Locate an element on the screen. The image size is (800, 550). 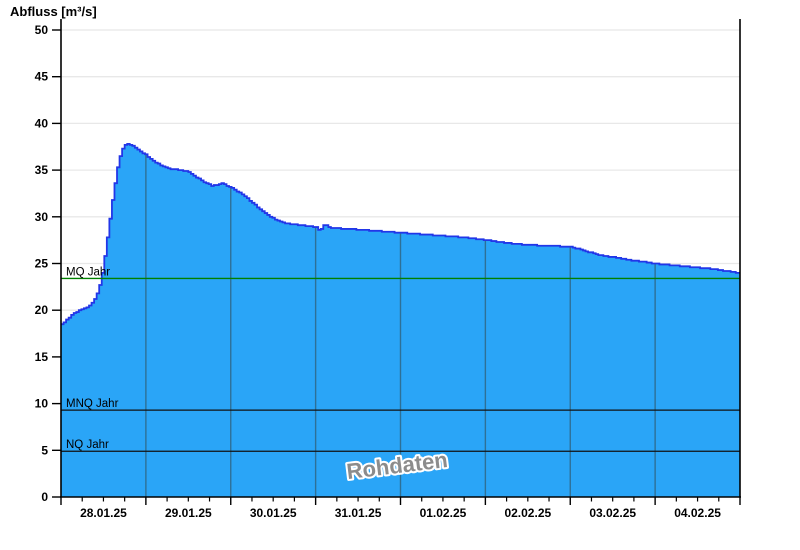
y-tick-label: 40 is located at coordinates (42, 123).